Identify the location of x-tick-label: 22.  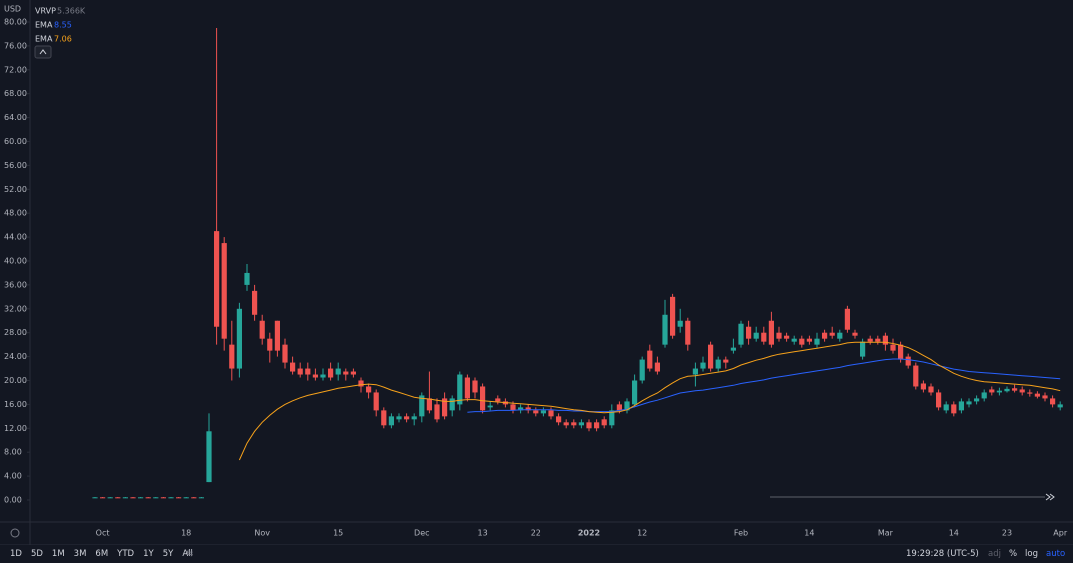
(536, 533).